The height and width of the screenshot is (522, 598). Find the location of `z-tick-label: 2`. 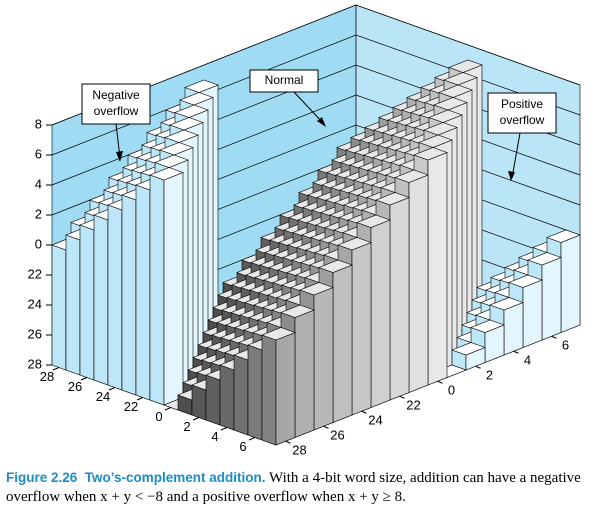

z-tick-label: 2 is located at coordinates (38, 213).